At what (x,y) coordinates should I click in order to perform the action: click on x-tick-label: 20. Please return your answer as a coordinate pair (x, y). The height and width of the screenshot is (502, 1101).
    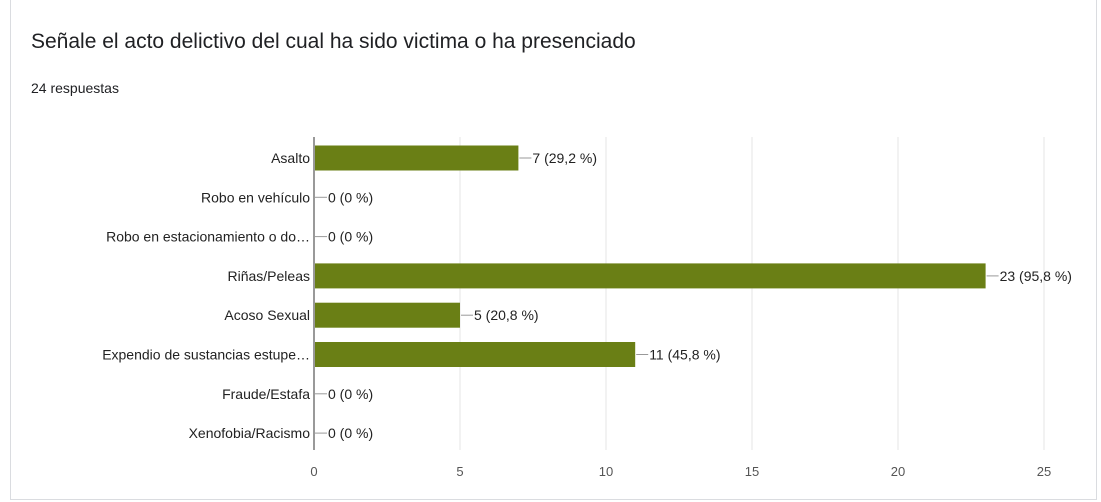
    Looking at the image, I should click on (898, 471).